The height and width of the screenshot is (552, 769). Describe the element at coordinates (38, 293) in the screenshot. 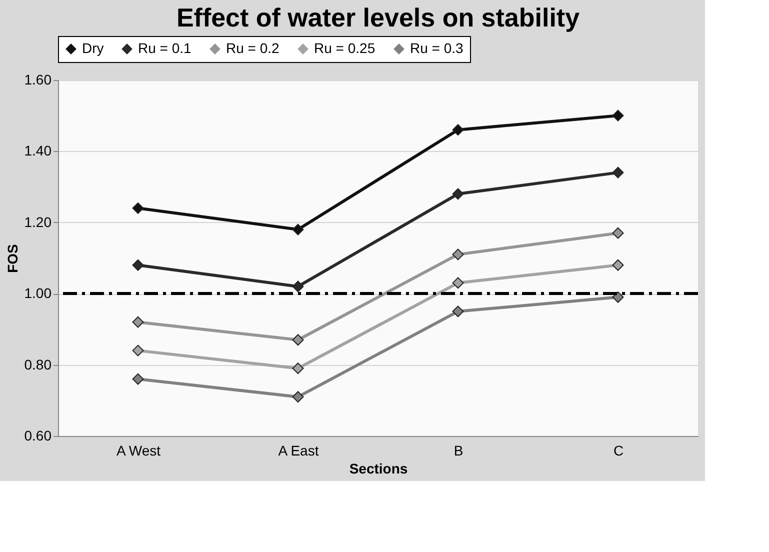

I see `y-tick-label: 1.00` at that location.